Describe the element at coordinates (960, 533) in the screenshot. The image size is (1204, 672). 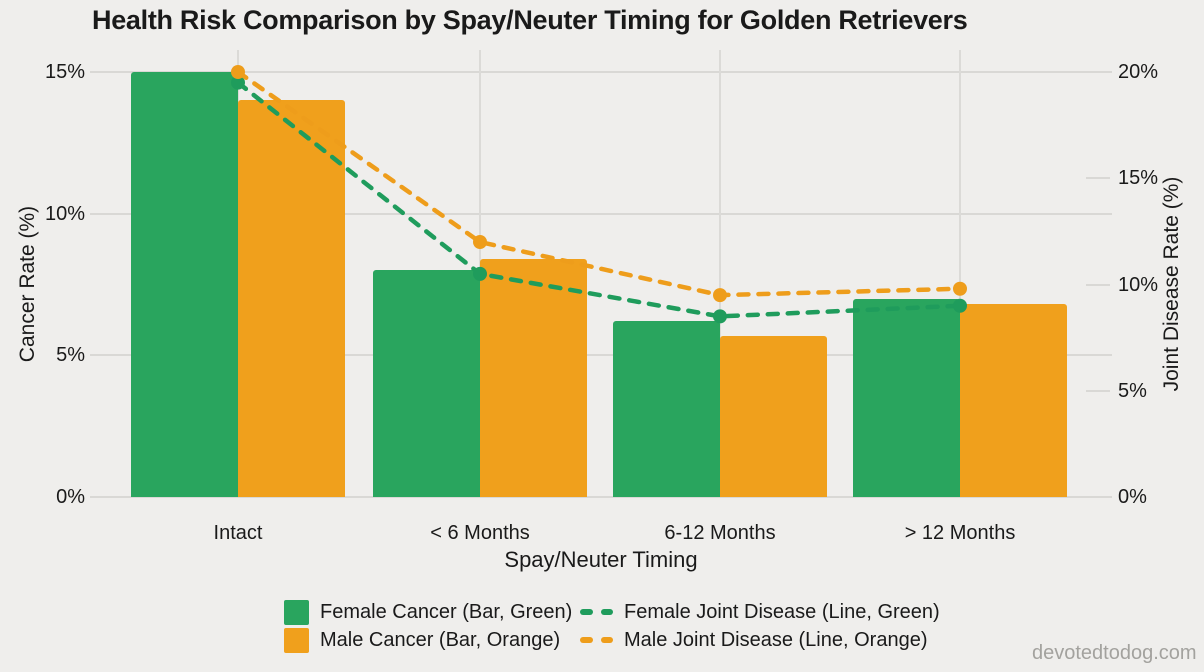
I see `x-tick-label-3: > 12 Months` at that location.